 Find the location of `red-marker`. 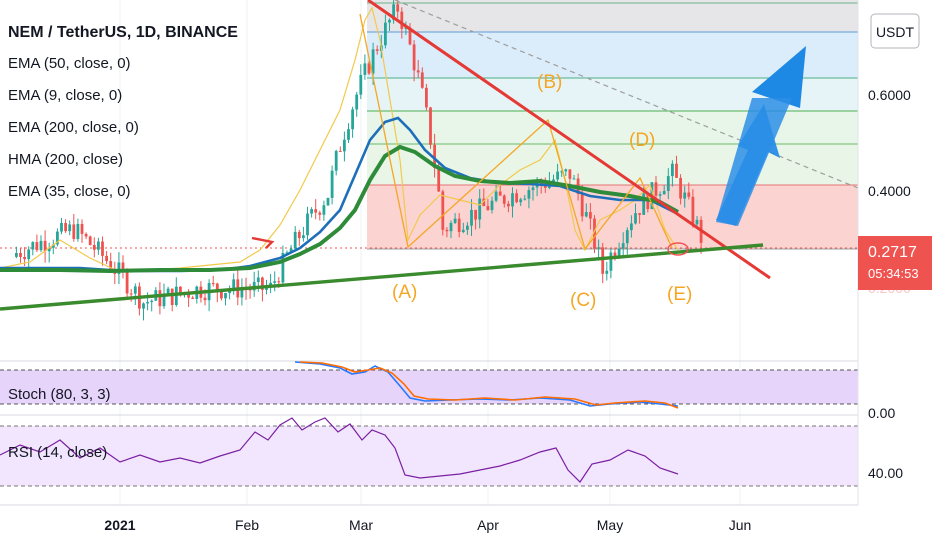

red-marker is located at coordinates (263, 242).